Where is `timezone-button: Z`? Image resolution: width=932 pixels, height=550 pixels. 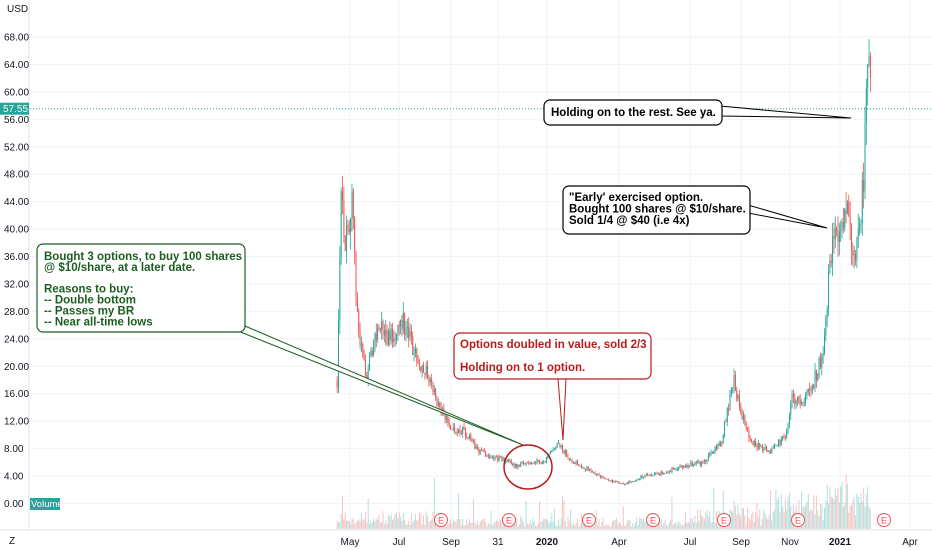 timezone-button: Z is located at coordinates (12, 540).